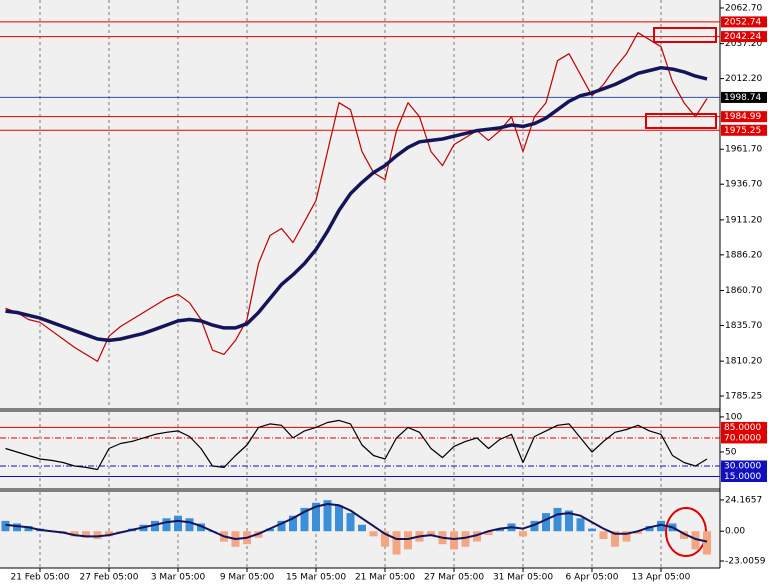 This screenshot has width=768, height=584. I want to click on y-tick-label: 24.1657, so click(743, 500).